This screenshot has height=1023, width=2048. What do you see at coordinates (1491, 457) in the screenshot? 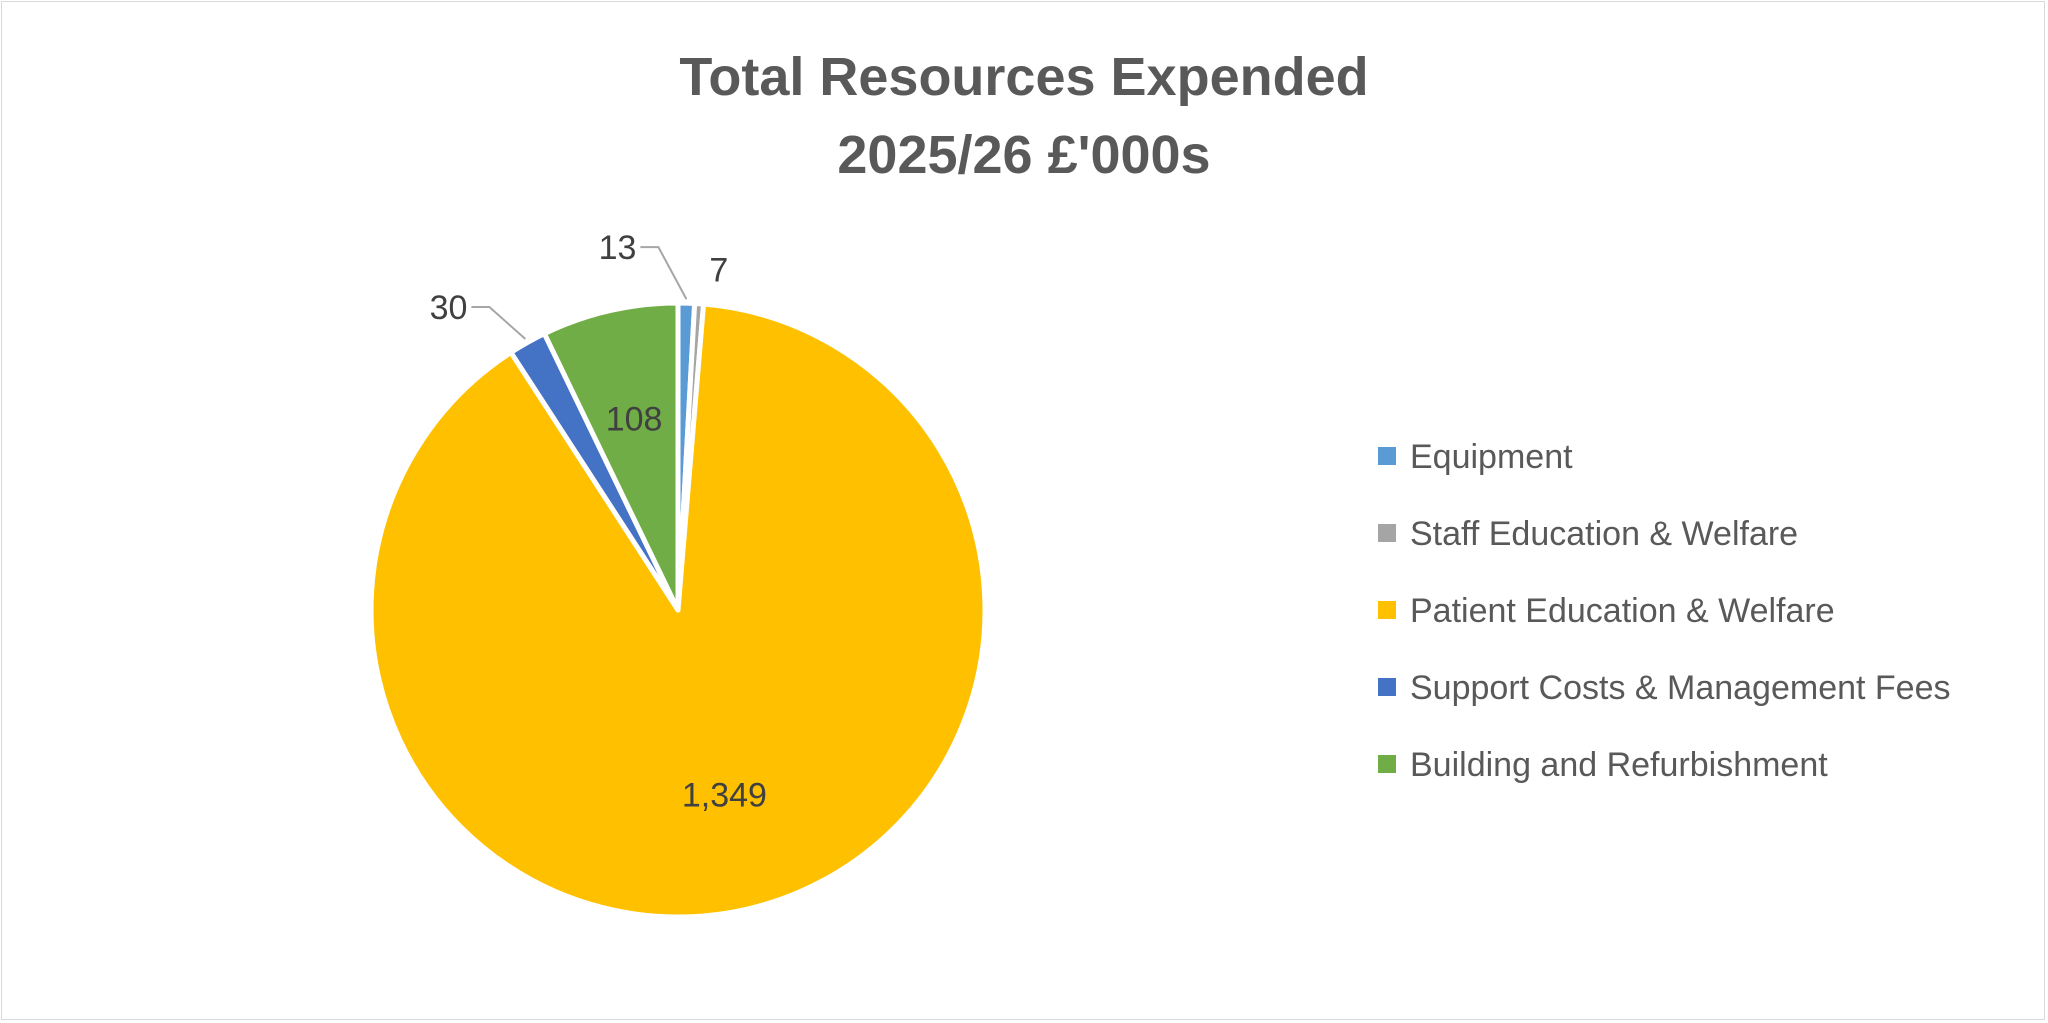
I see `legend-label-equipment: Equipment` at bounding box center [1491, 457].